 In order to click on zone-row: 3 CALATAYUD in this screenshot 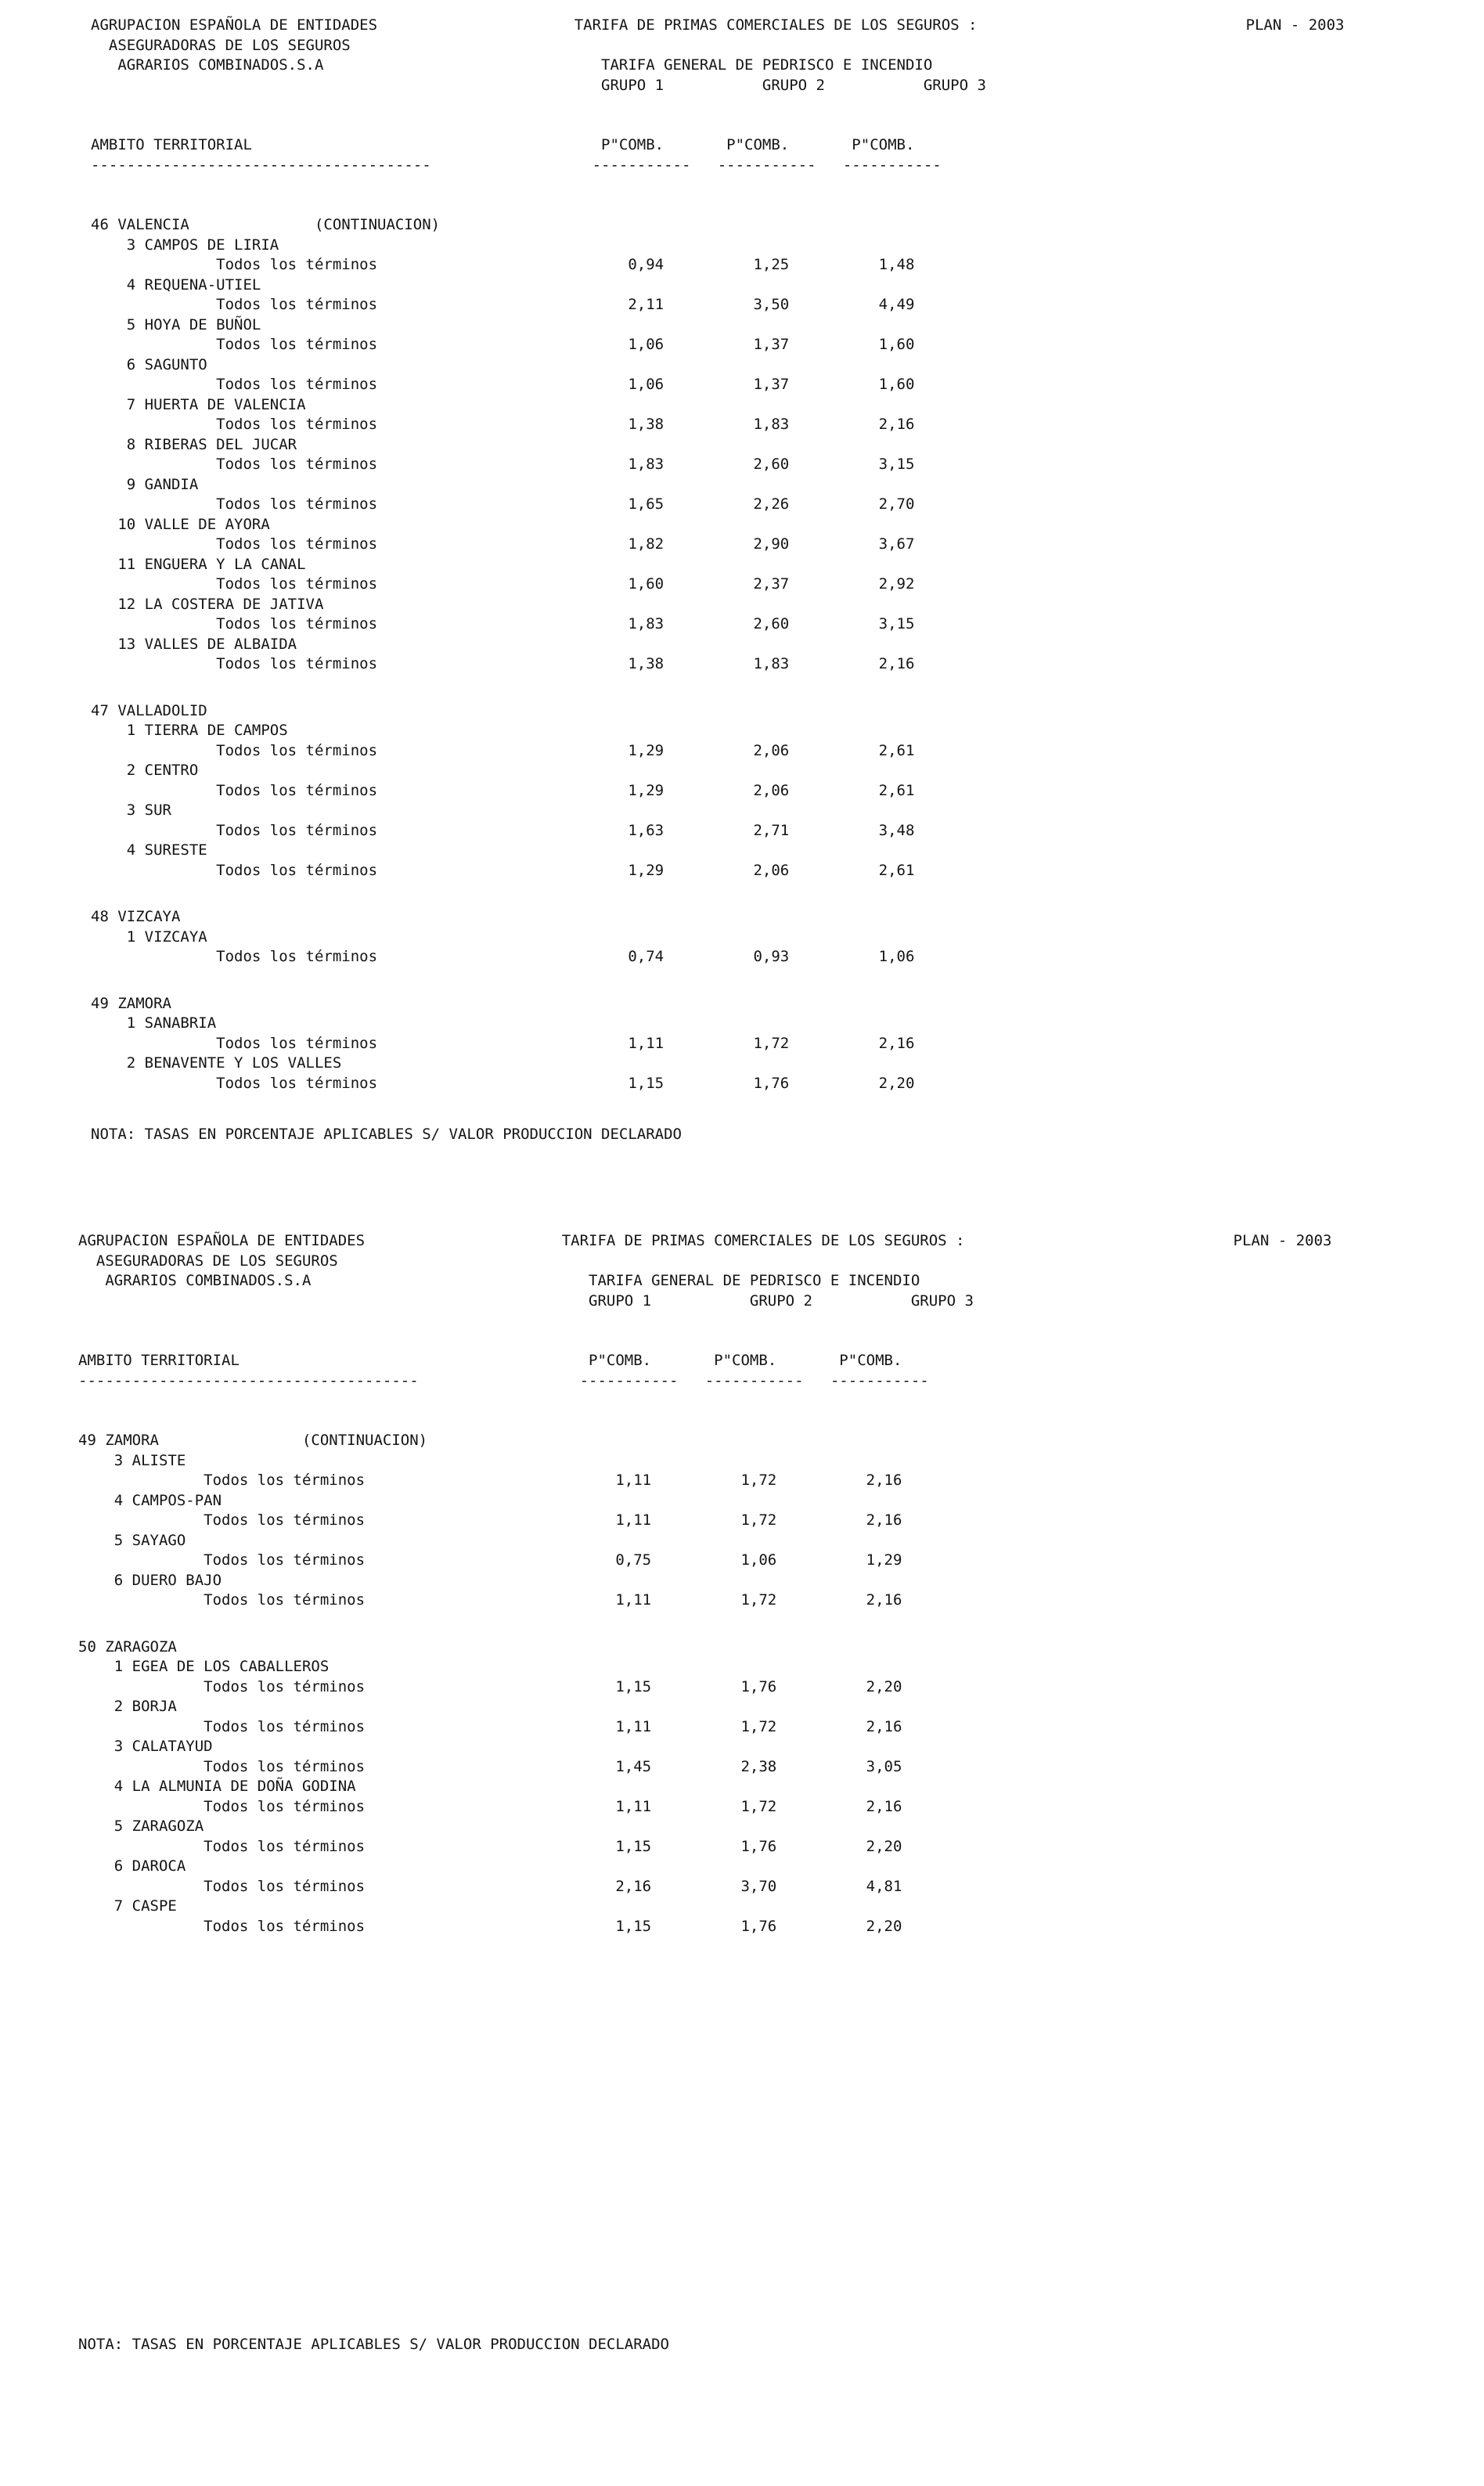, I will do `click(145, 1746)`.